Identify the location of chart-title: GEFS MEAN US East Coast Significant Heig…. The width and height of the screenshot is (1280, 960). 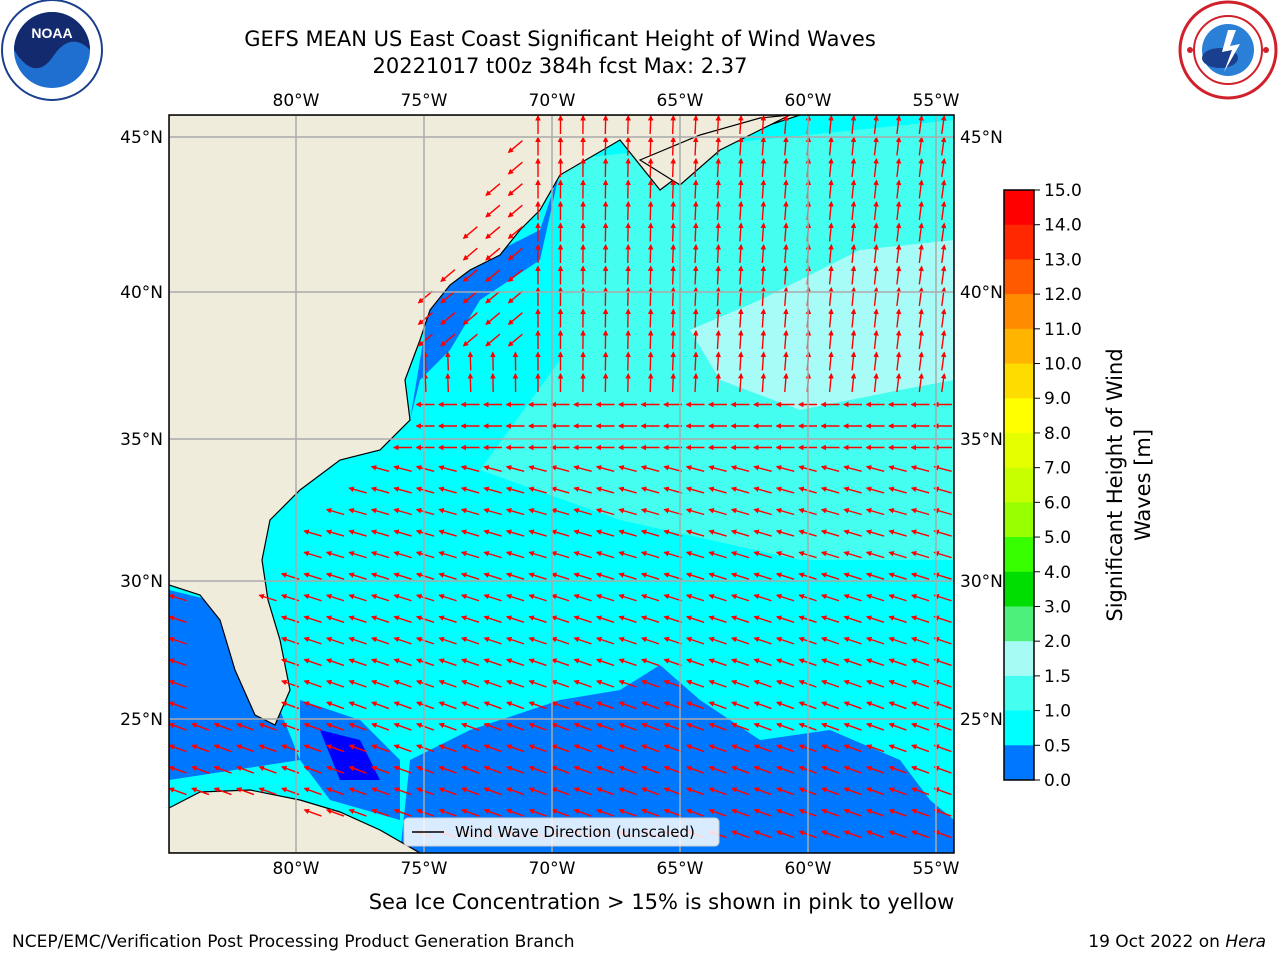
(560, 39).